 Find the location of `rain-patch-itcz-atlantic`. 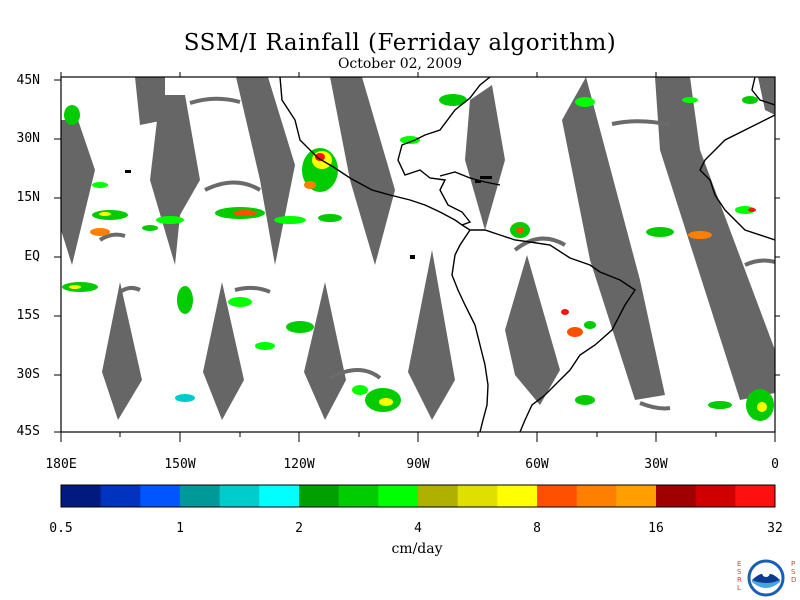

rain-patch-itcz-atlantic is located at coordinates (633, 222).